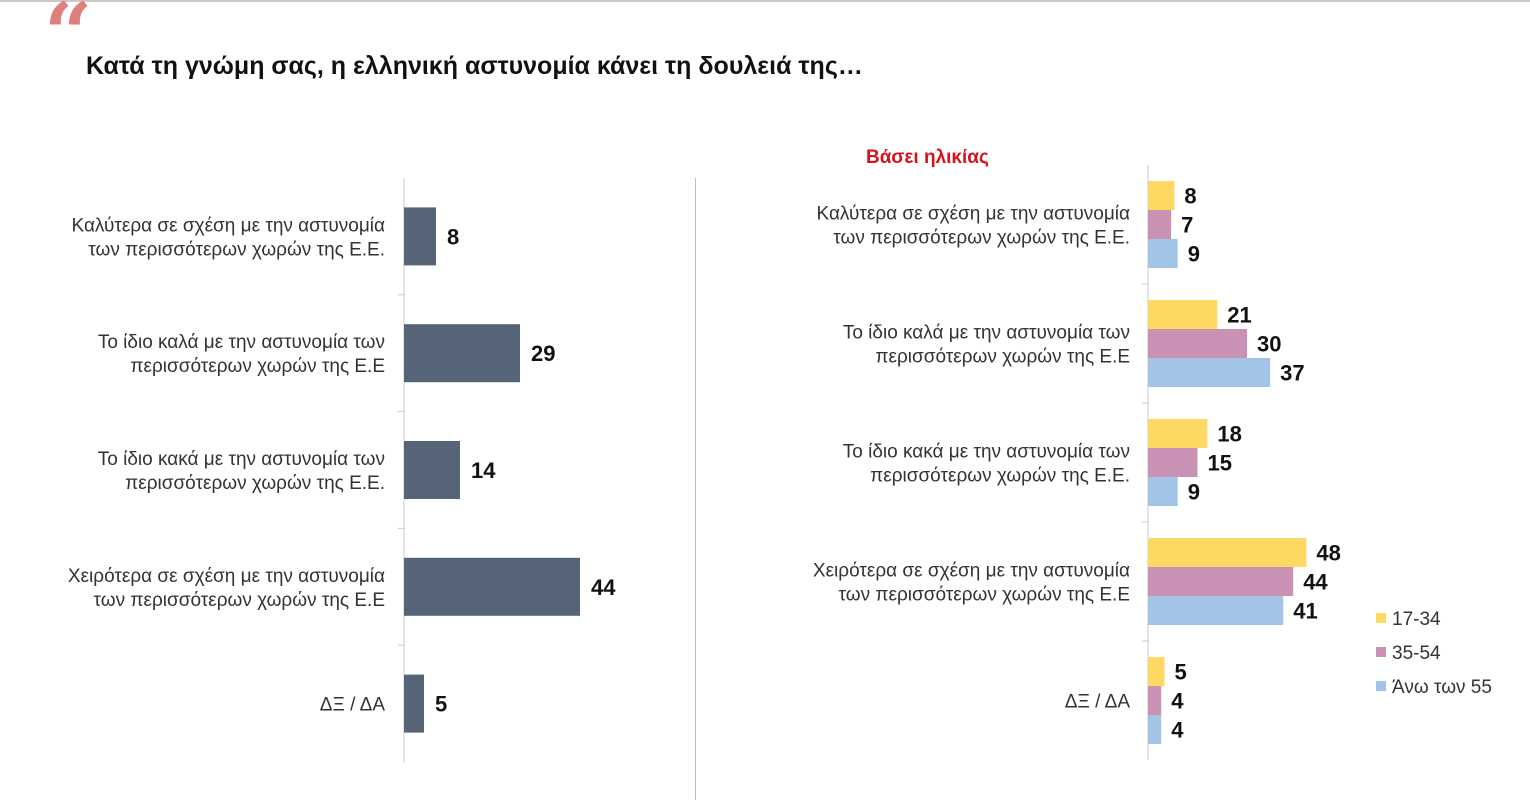 This screenshot has height=801, width=1530. What do you see at coordinates (1416, 619) in the screenshot?
I see `legend-label: 17-34` at bounding box center [1416, 619].